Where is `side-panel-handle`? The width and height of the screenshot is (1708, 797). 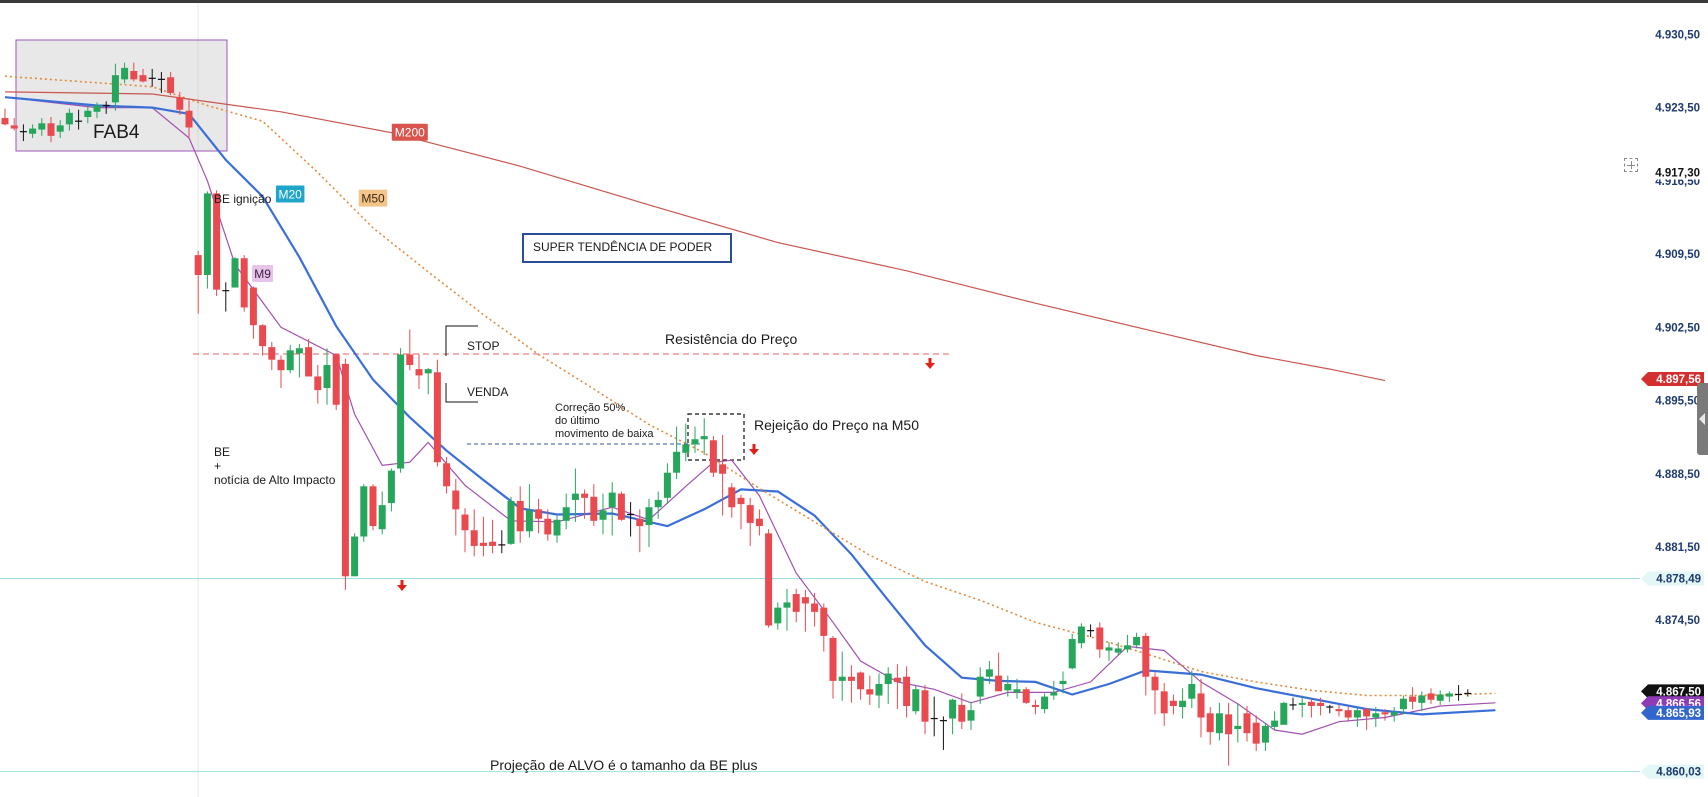 side-panel-handle is located at coordinates (1702, 419).